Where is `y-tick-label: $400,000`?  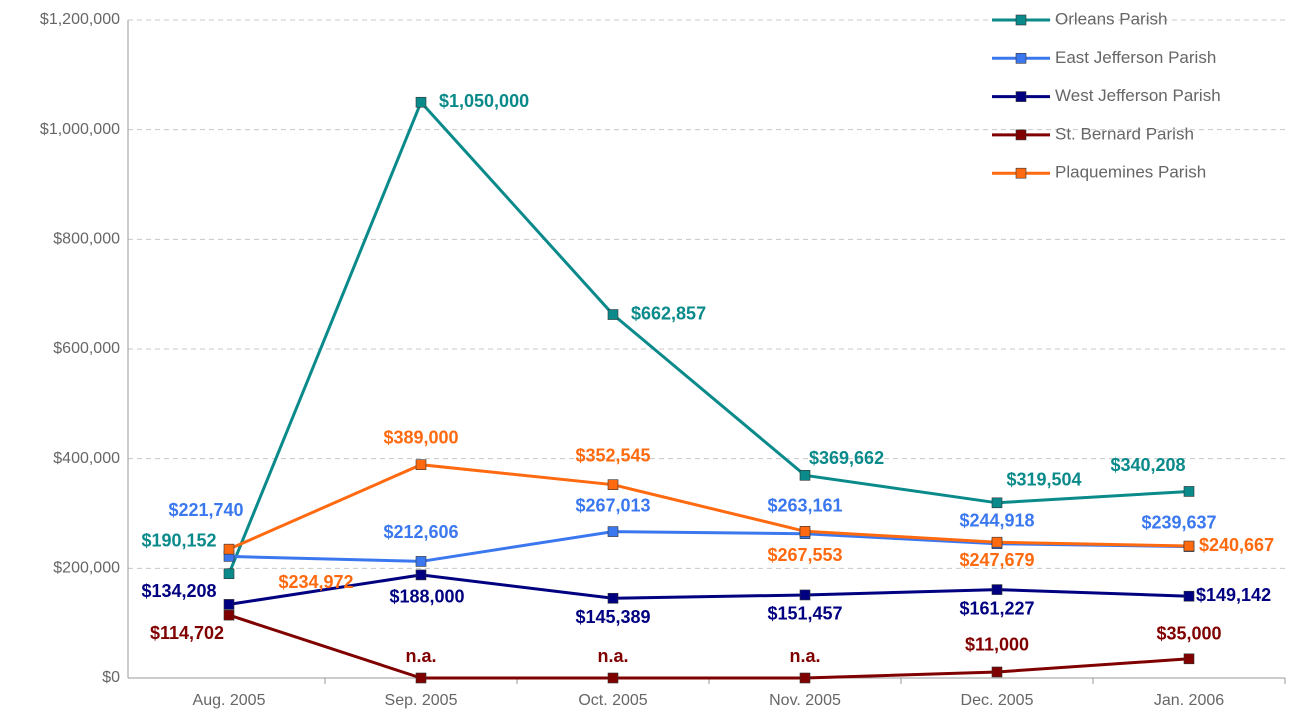
y-tick-label: $400,000 is located at coordinates (86, 458).